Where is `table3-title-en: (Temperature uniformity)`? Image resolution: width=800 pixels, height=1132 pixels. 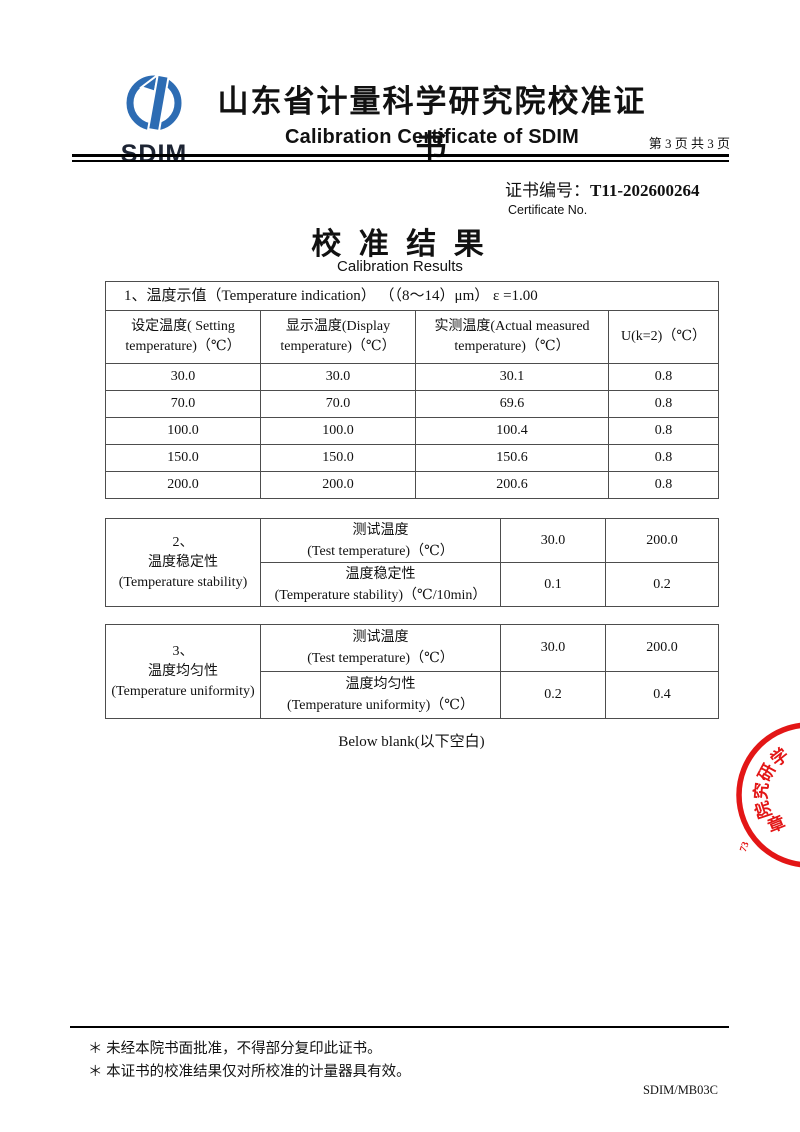 table3-title-en: (Temperature uniformity) is located at coordinates (183, 691).